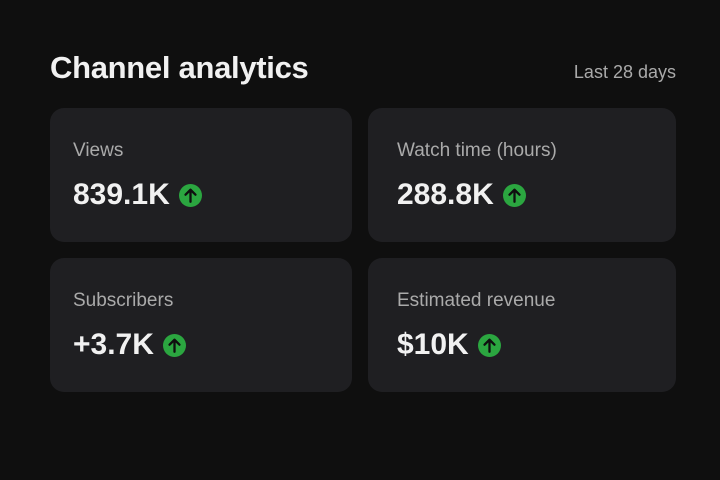 This screenshot has width=720, height=480. Describe the element at coordinates (98, 150) in the screenshot. I see `metric-label: Views` at that location.